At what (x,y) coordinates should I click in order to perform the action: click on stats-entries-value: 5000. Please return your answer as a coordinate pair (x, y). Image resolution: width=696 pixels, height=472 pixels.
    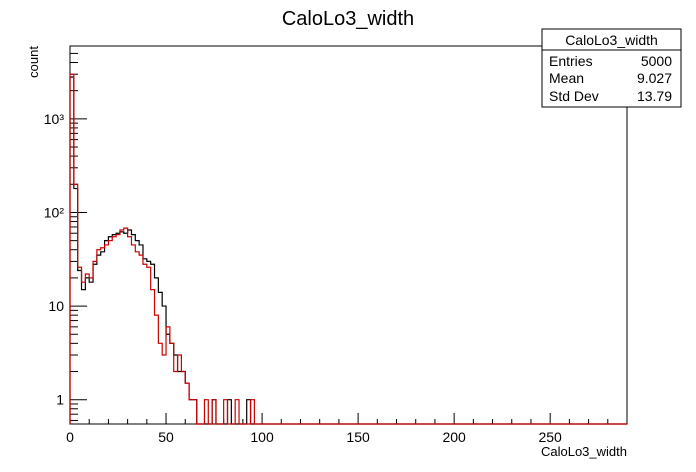
    Looking at the image, I should click on (656, 61).